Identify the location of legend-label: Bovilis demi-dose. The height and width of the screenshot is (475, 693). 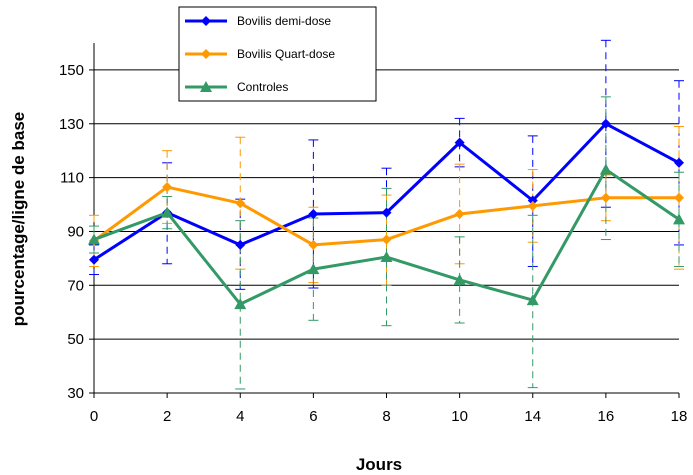
(284, 21).